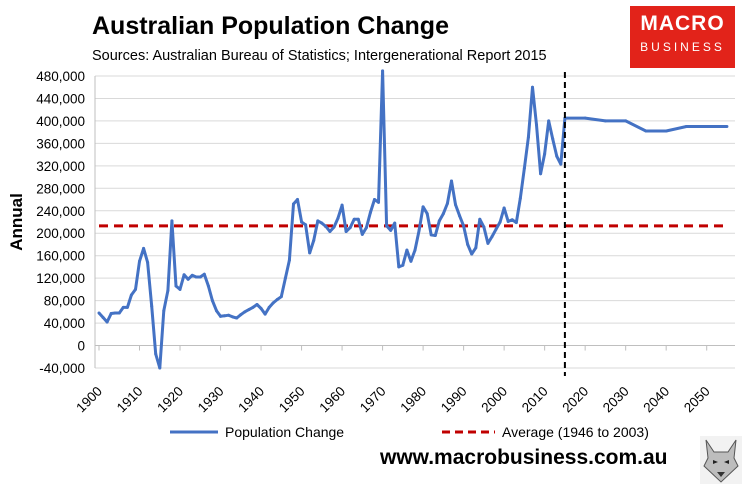  Describe the element at coordinates (535, 400) in the screenshot. I see `x-tick-label: 2010` at that location.